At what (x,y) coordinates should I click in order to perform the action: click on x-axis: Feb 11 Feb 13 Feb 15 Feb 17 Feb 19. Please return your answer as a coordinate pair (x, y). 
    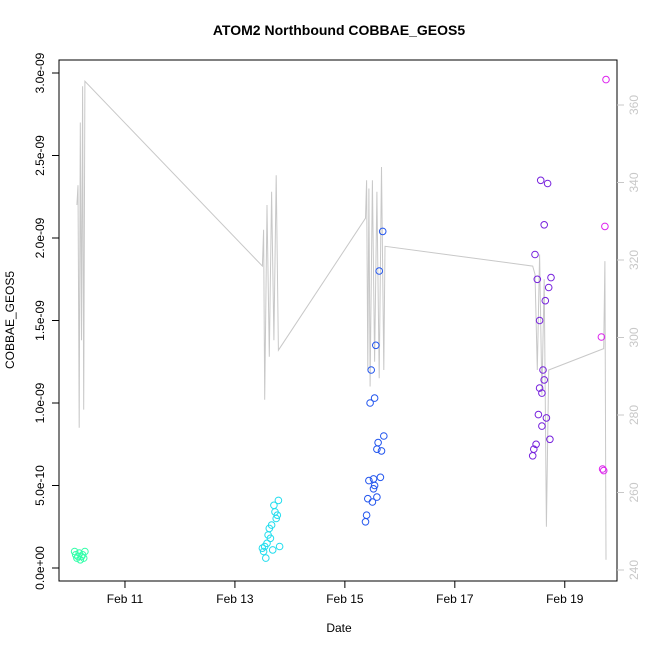
    Looking at the image, I should click on (345, 593).